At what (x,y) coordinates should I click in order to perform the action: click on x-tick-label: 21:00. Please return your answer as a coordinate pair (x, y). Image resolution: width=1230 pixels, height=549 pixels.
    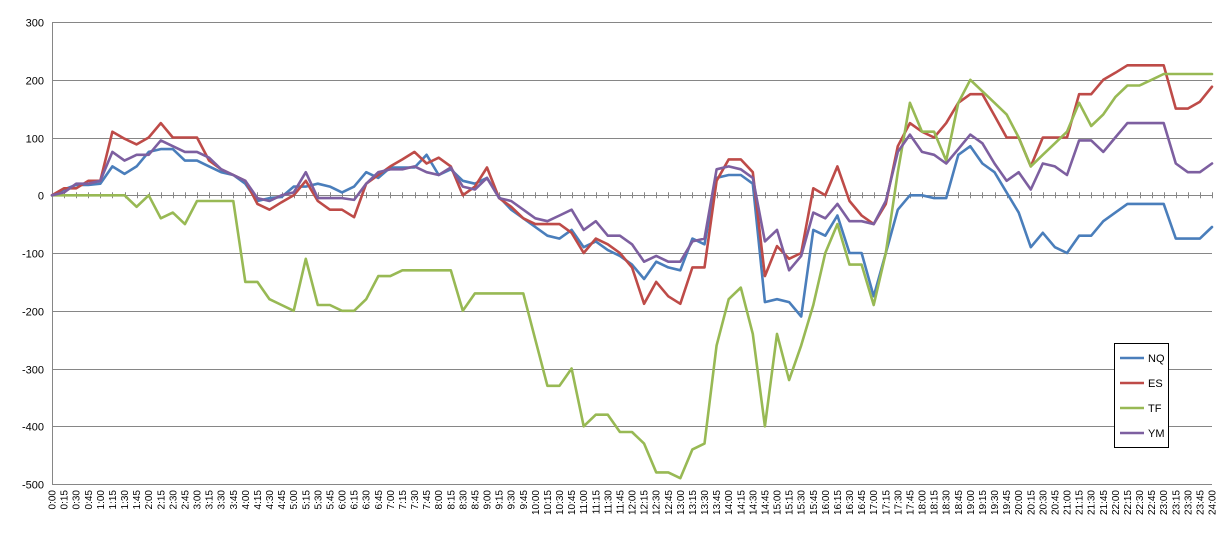
    Looking at the image, I should click on (1068, 502).